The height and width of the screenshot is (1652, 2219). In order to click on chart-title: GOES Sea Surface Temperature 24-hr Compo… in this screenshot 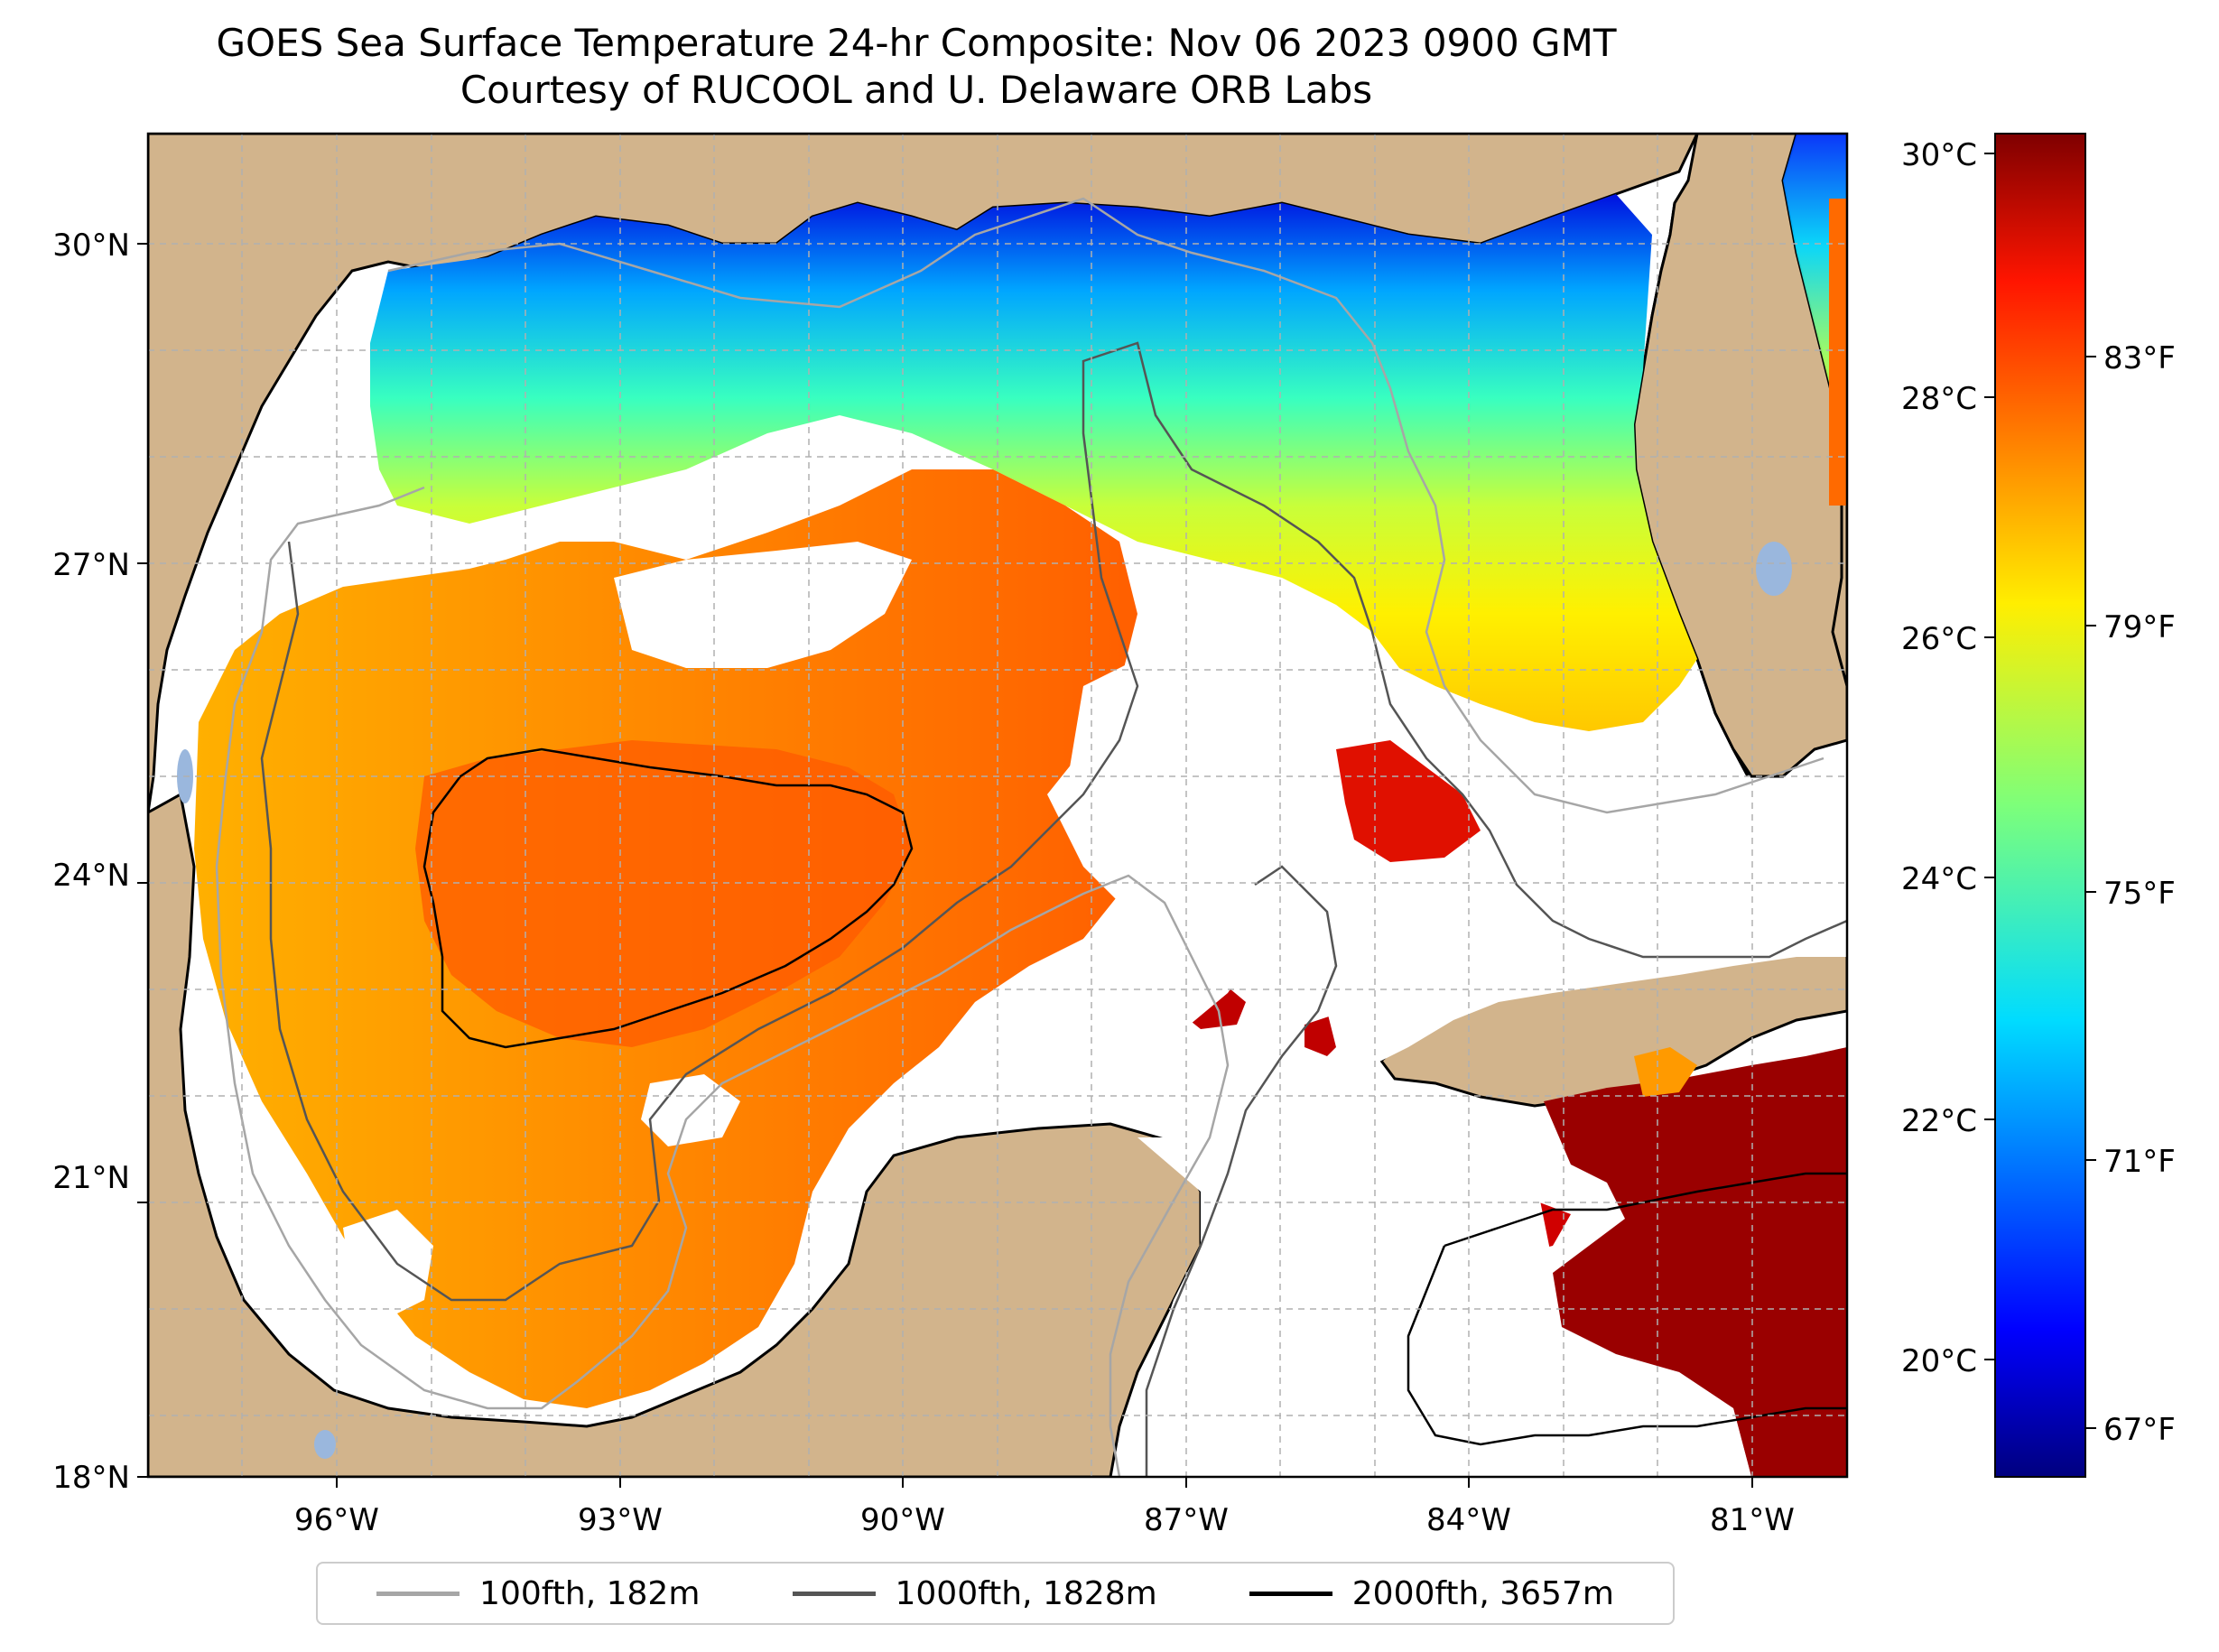, I will do `click(916, 67)`.